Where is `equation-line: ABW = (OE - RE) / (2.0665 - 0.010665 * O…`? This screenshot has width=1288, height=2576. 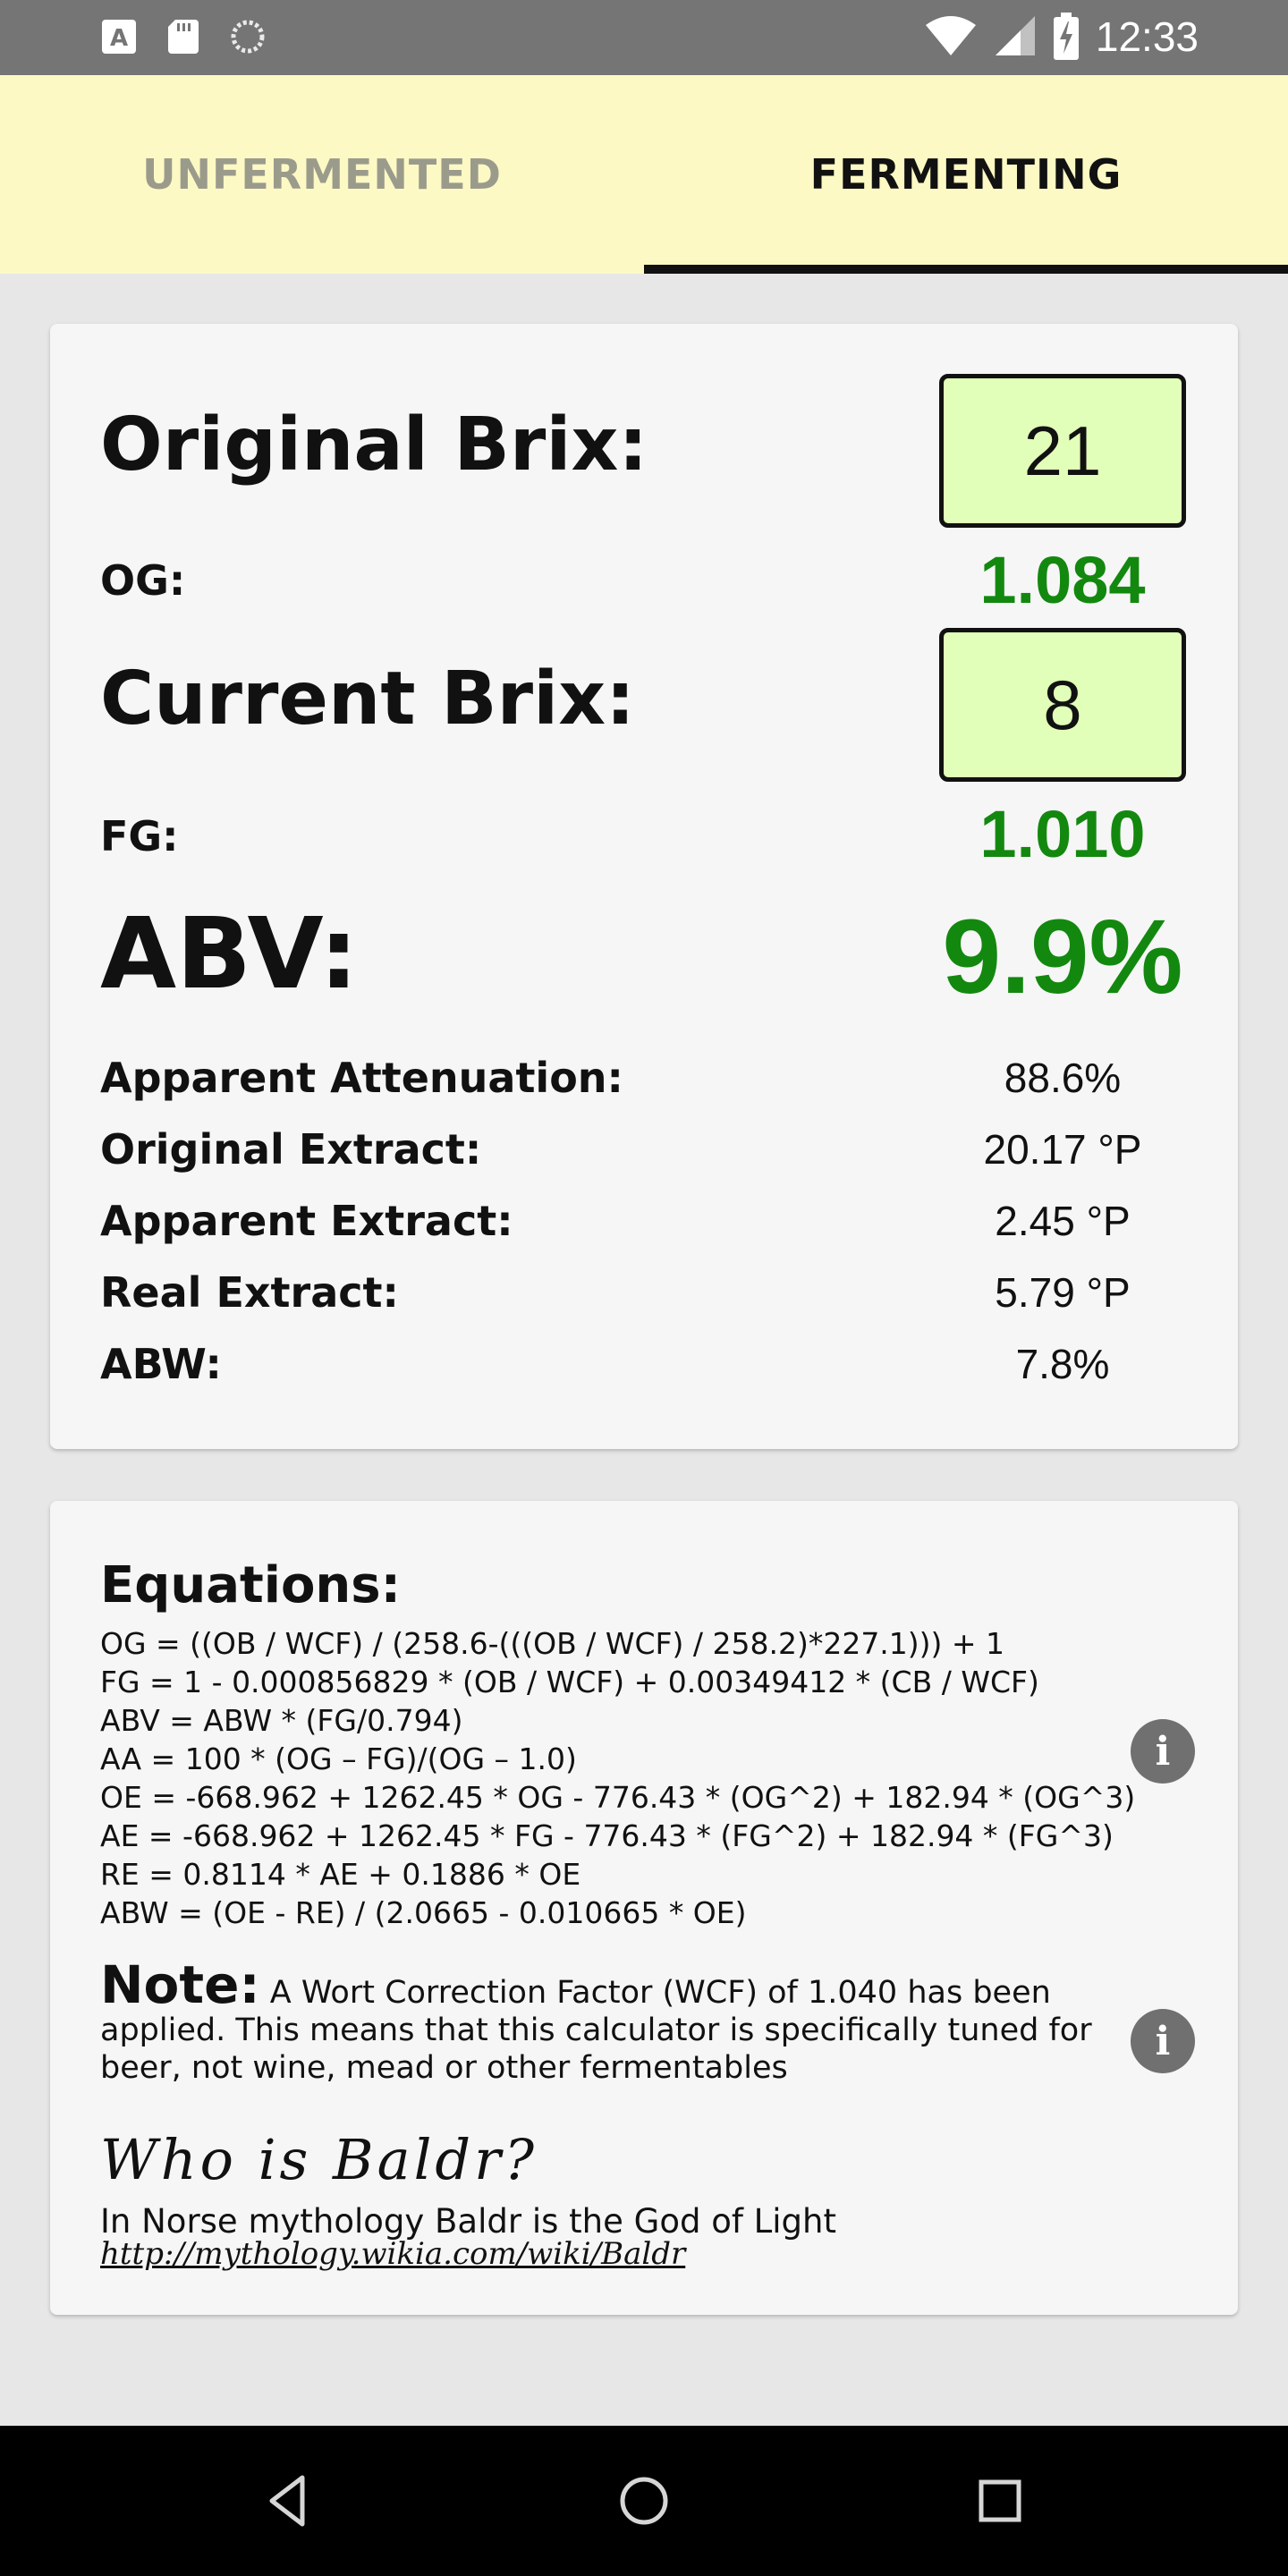 equation-line: ABW = (OE - RE) / (2.0665 - 0.010665 * O… is located at coordinates (423, 1912).